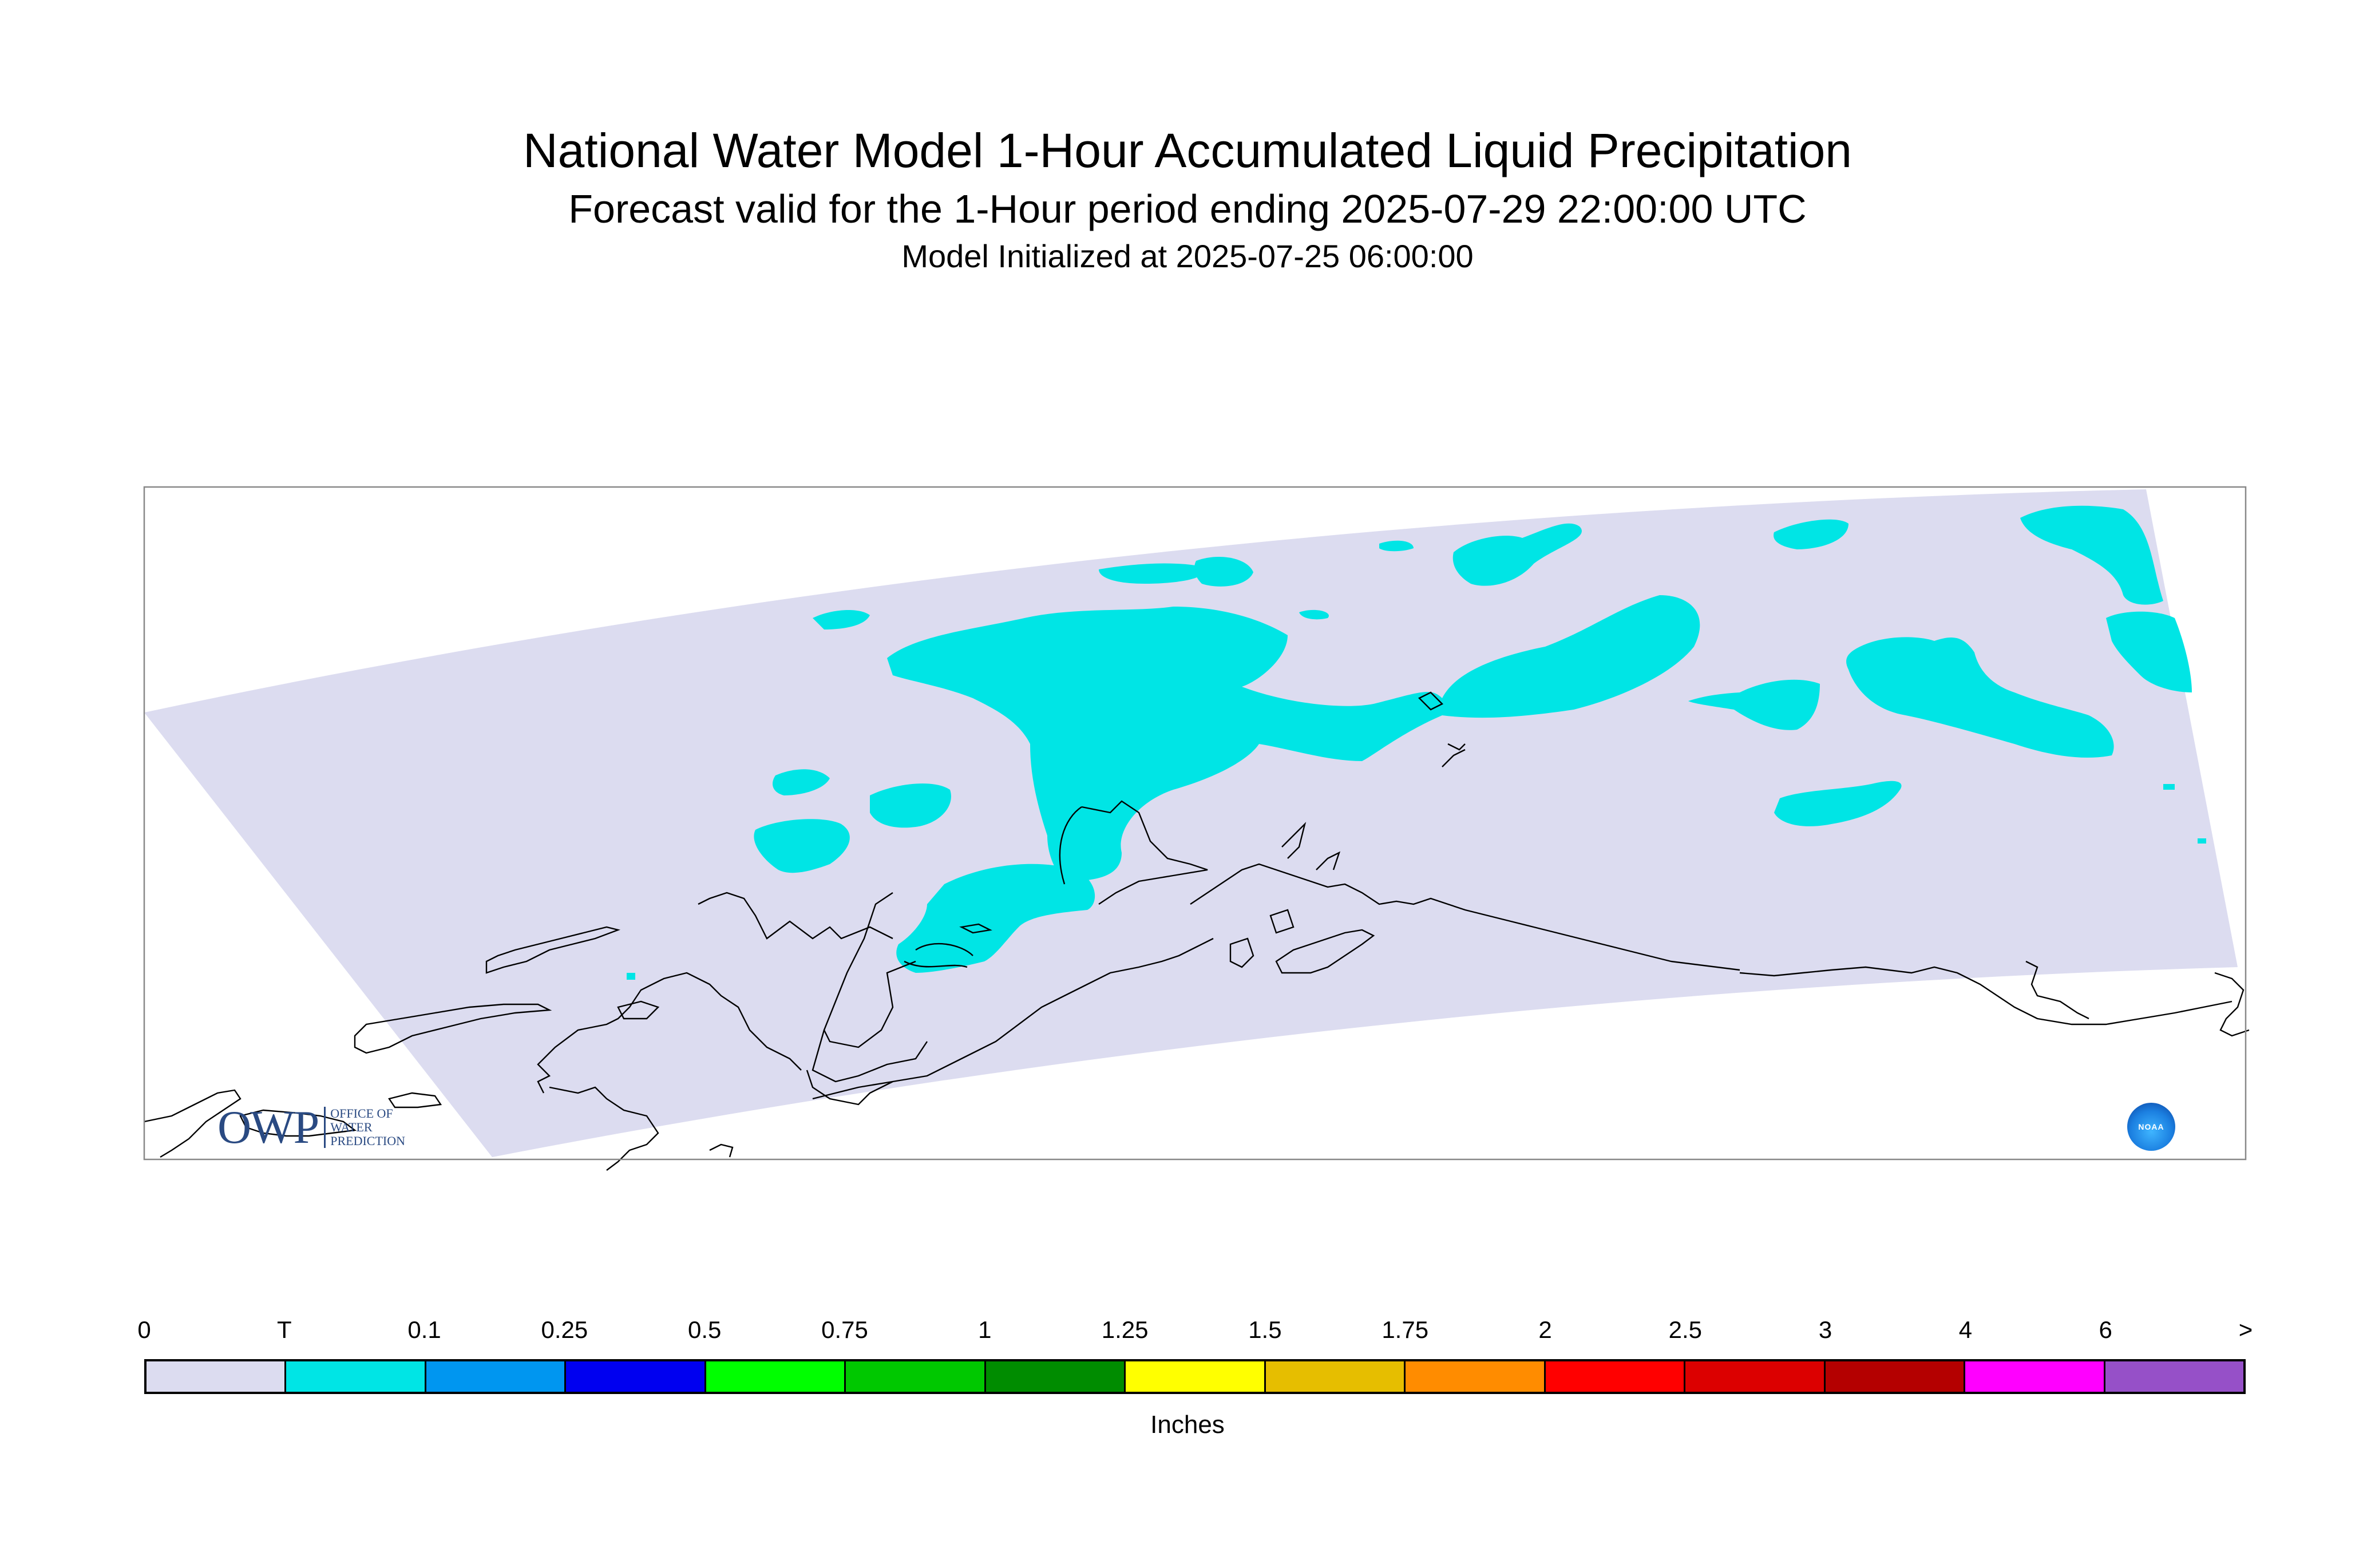 The image size is (2375, 1568). What do you see at coordinates (368, 1141) in the screenshot?
I see `owp-logo-line: PREDICTION` at bounding box center [368, 1141].